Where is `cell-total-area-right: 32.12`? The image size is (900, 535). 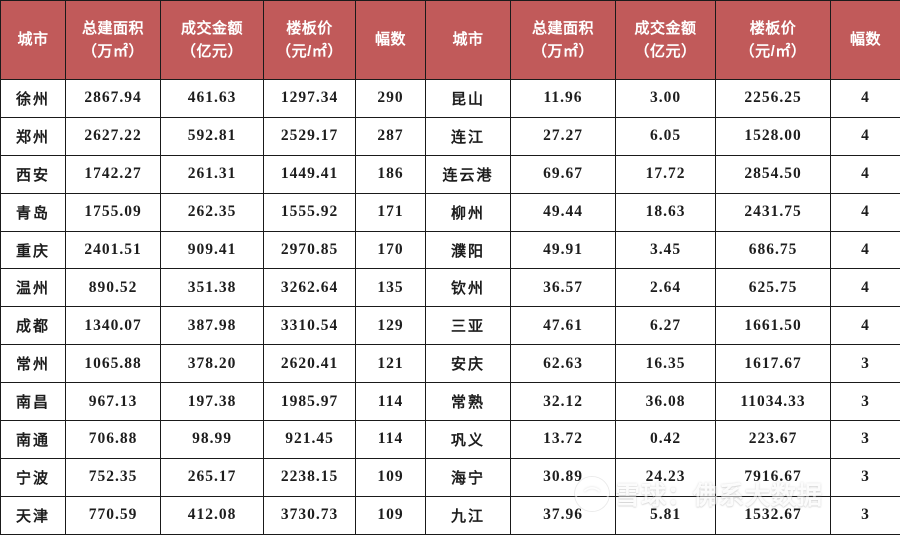
cell-total-area-right: 32.12 is located at coordinates (563, 402).